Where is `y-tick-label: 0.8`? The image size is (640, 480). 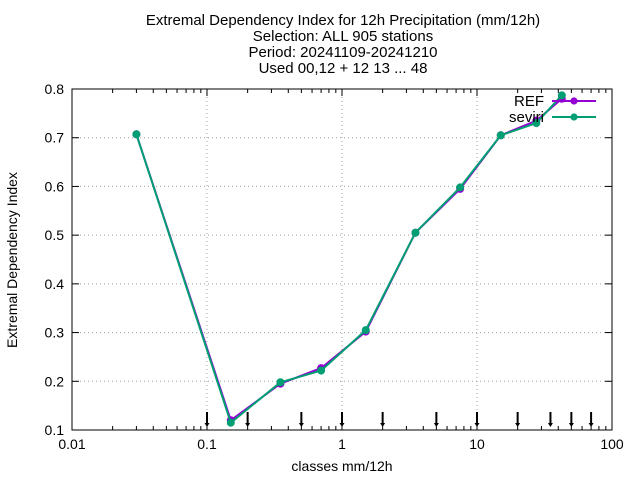 y-tick-label: 0.8 is located at coordinates (55, 89).